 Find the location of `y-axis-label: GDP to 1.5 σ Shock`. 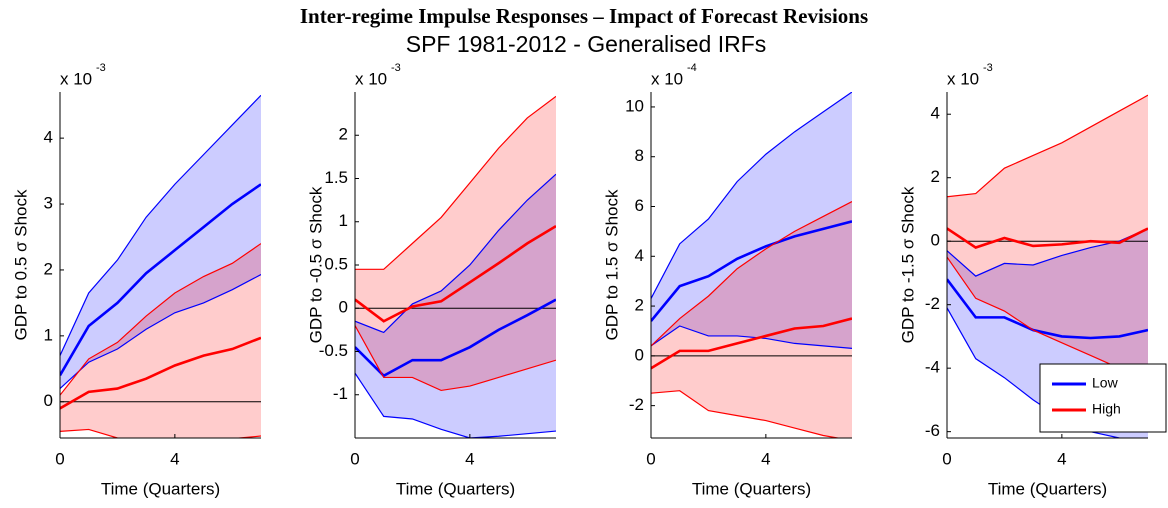

y-axis-label: GDP to 1.5 σ Shock is located at coordinates (611, 264).